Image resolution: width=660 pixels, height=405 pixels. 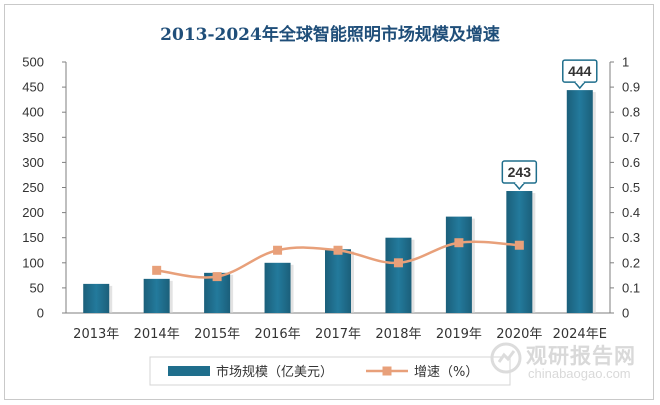 What do you see at coordinates (631, 112) in the screenshot?
I see `y-right-tick-label: 0.8` at bounding box center [631, 112].